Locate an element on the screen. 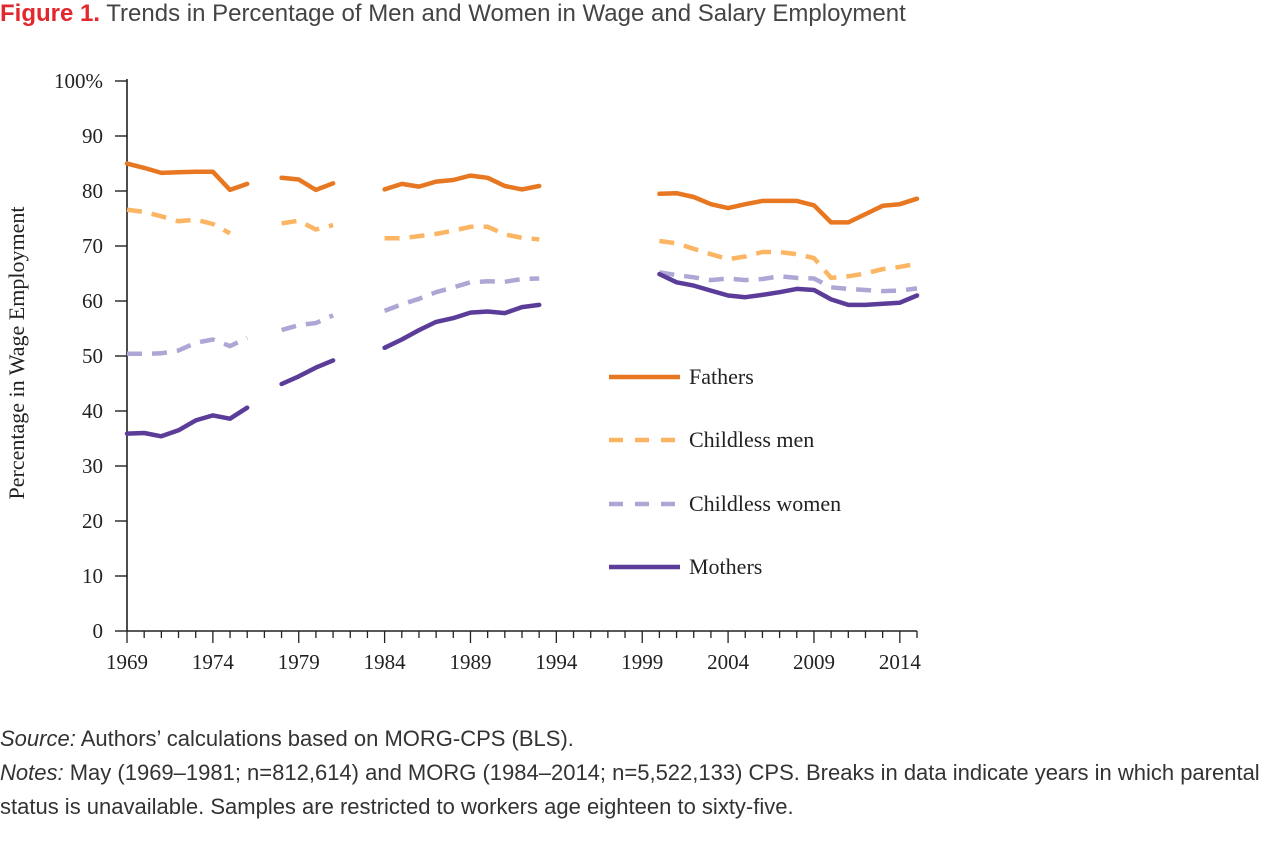 The height and width of the screenshot is (868, 1280). x-tick-label: 1994 is located at coordinates (556, 662).